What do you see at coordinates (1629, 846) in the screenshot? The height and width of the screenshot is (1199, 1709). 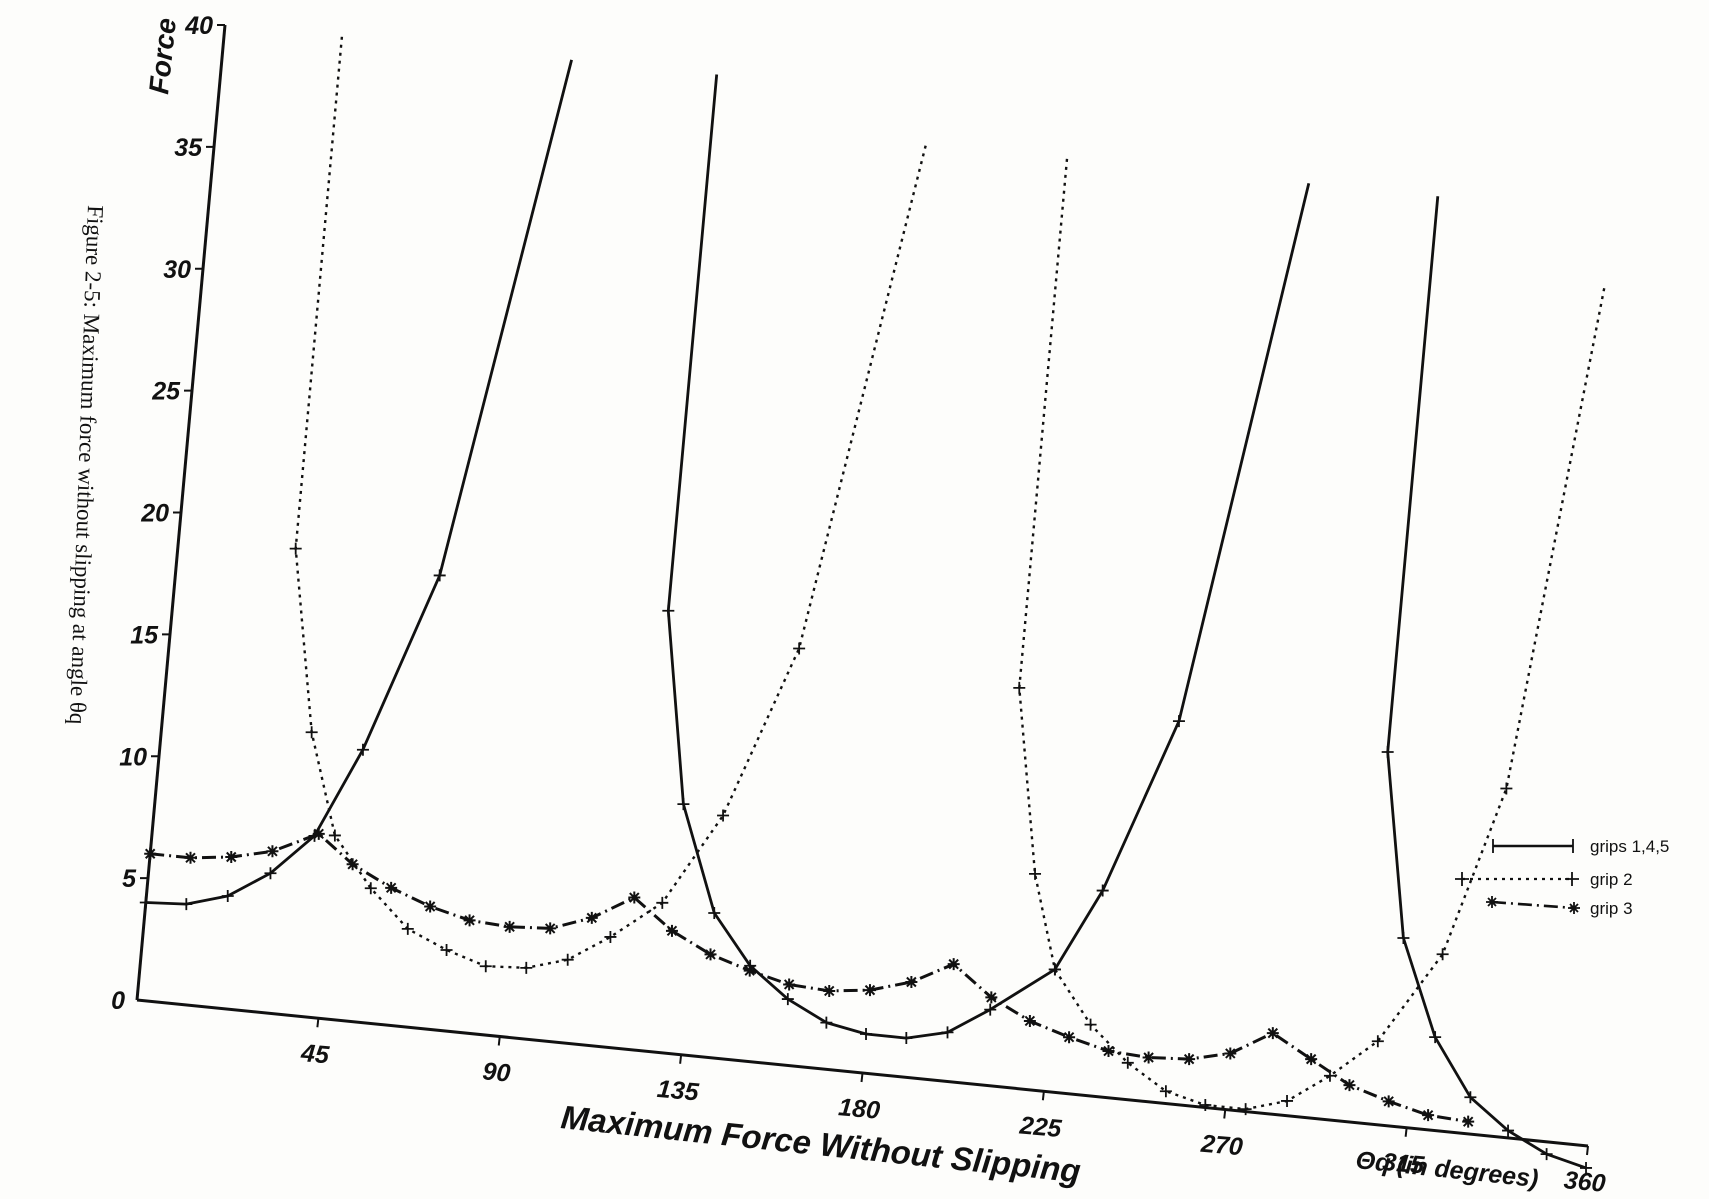 I see `legend-label: grips 1,4,5` at bounding box center [1629, 846].